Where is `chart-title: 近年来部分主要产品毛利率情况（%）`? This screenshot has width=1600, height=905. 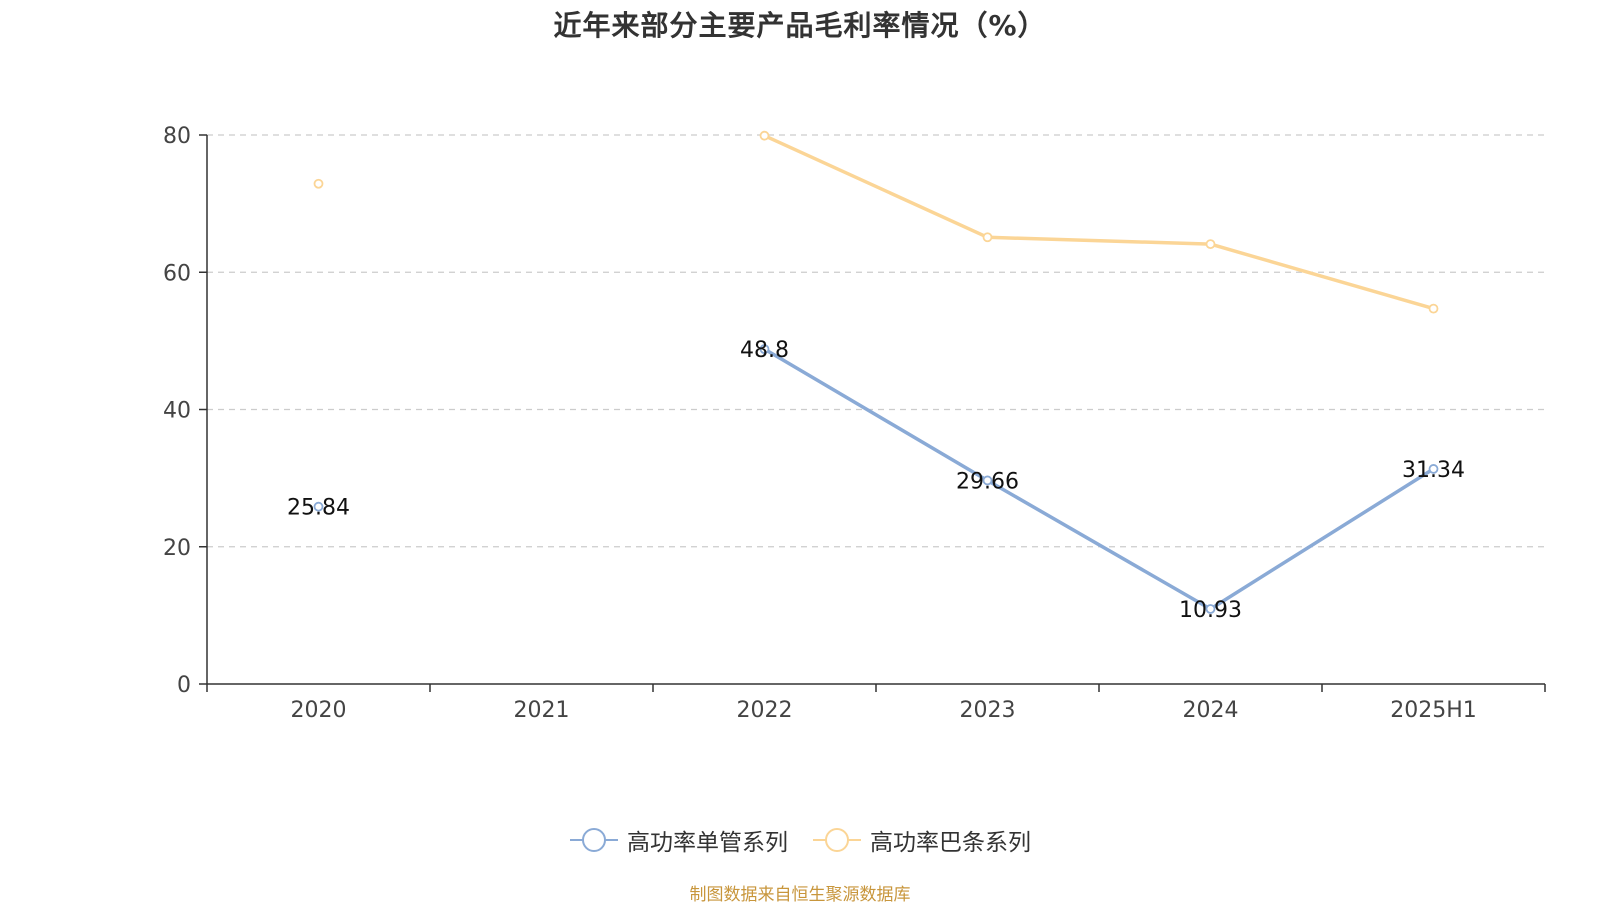
chart-title: 近年来部分主要产品毛利率情况（%） is located at coordinates (800, 25).